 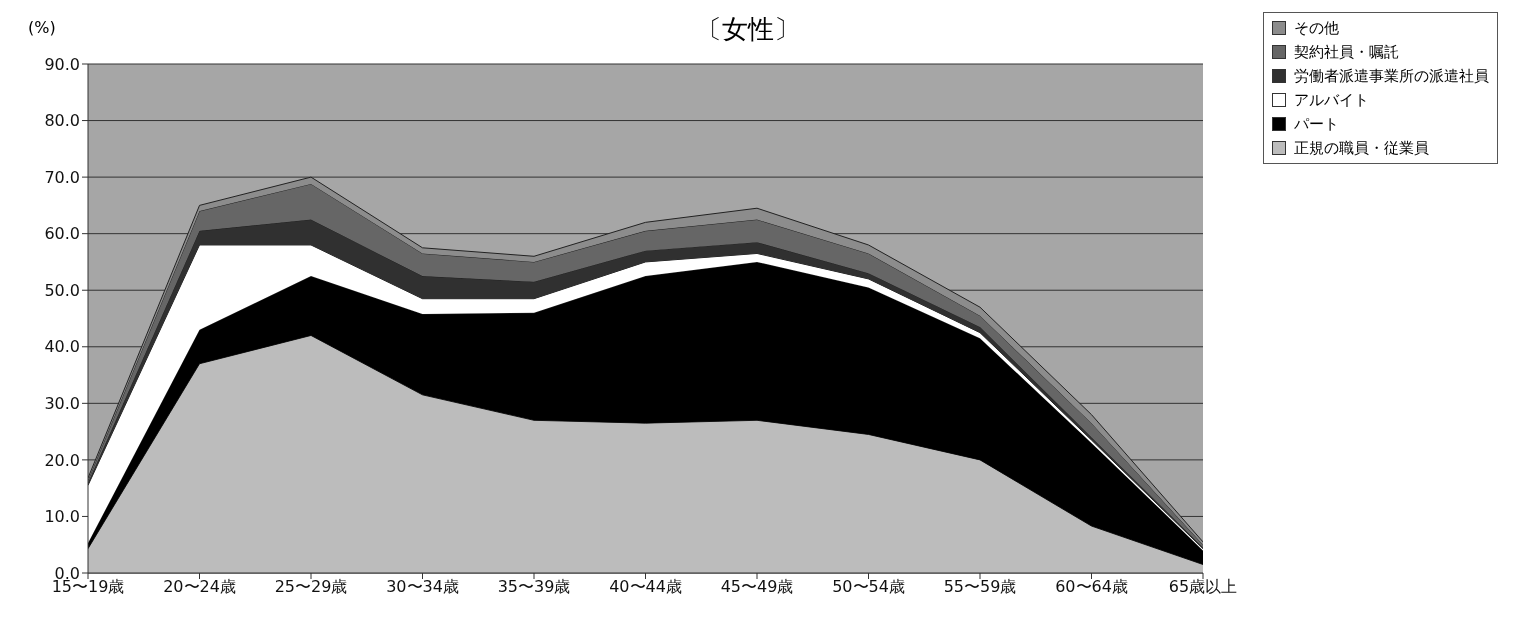 What do you see at coordinates (62, 234) in the screenshot?
I see `y-tick-label: 60.0` at bounding box center [62, 234].